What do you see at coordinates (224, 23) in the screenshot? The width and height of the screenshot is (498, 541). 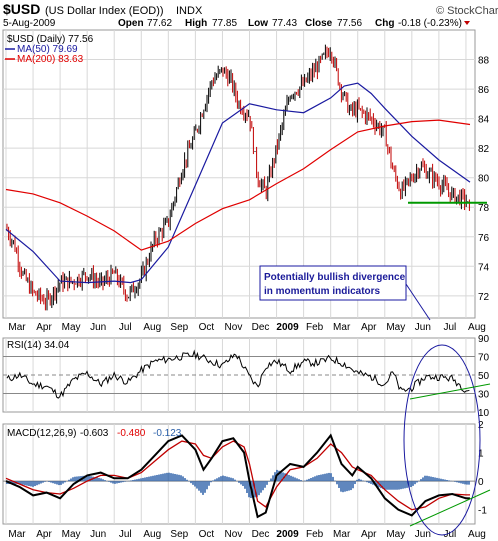 I see `high-value: 77.85` at bounding box center [224, 23].